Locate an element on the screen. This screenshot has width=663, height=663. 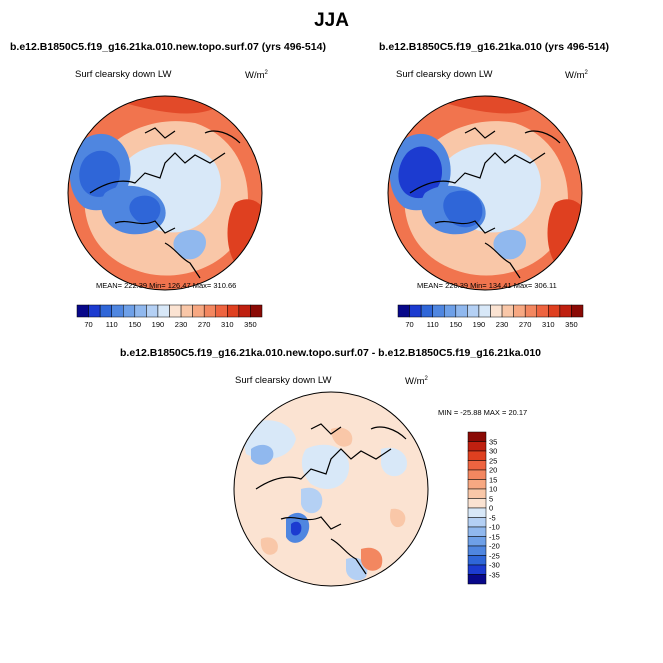
colorbar-tick-label: 35 is located at coordinates (493, 441).